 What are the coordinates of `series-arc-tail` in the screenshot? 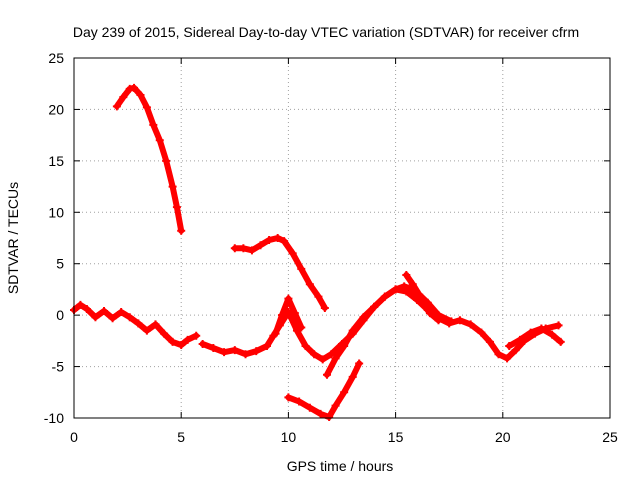 It's located at (535, 337).